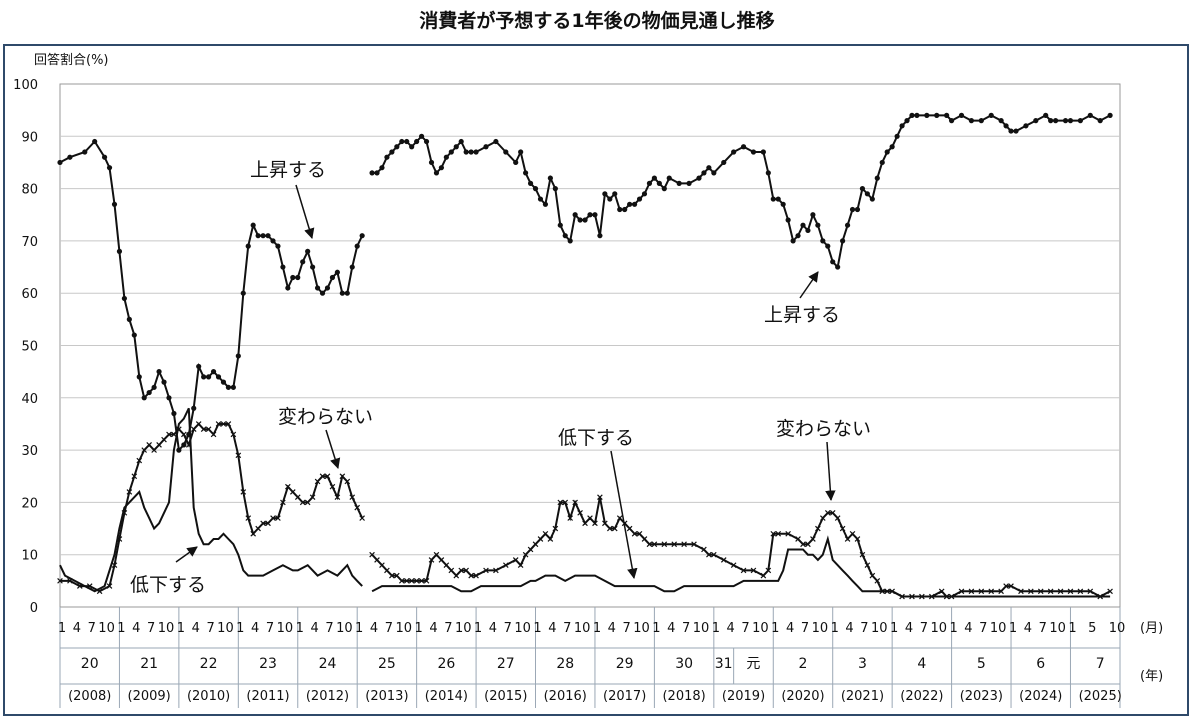 The height and width of the screenshot is (721, 1194). I want to click on year-label-jp: 25, so click(387, 664).